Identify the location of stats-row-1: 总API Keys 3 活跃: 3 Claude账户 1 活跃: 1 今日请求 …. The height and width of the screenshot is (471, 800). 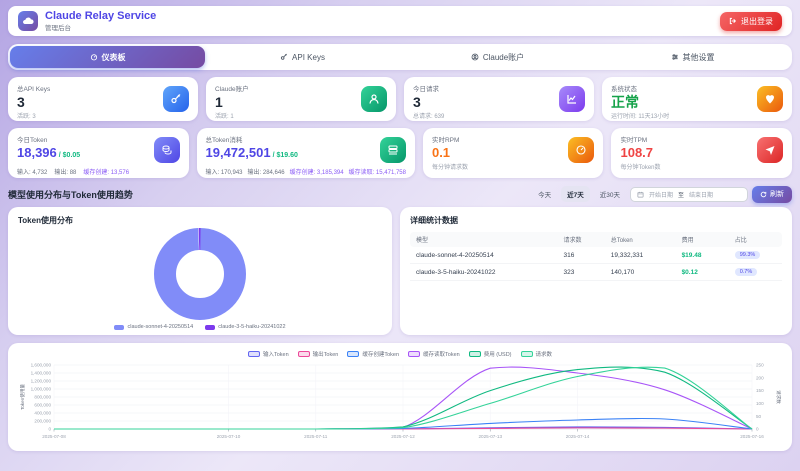
(400, 99).